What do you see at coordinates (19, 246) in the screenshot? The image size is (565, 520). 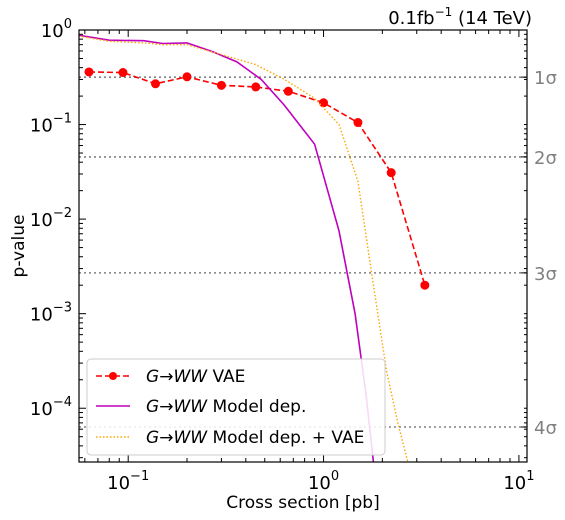 I see `y-axis-label: p-value` at bounding box center [19, 246].